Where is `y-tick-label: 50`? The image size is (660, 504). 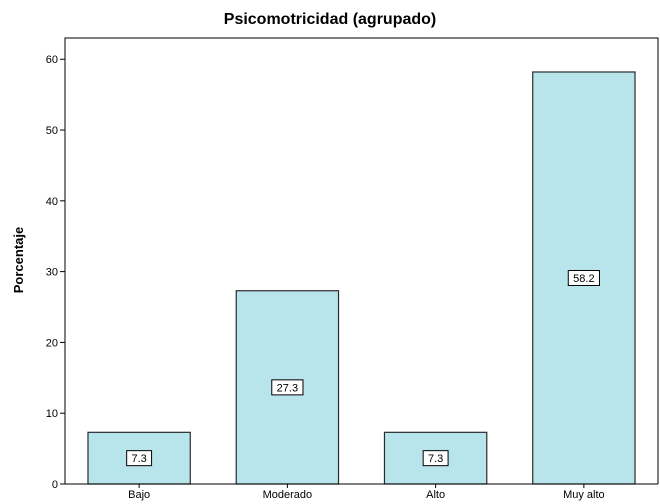 y-tick-label: 50 is located at coordinates (52, 131).